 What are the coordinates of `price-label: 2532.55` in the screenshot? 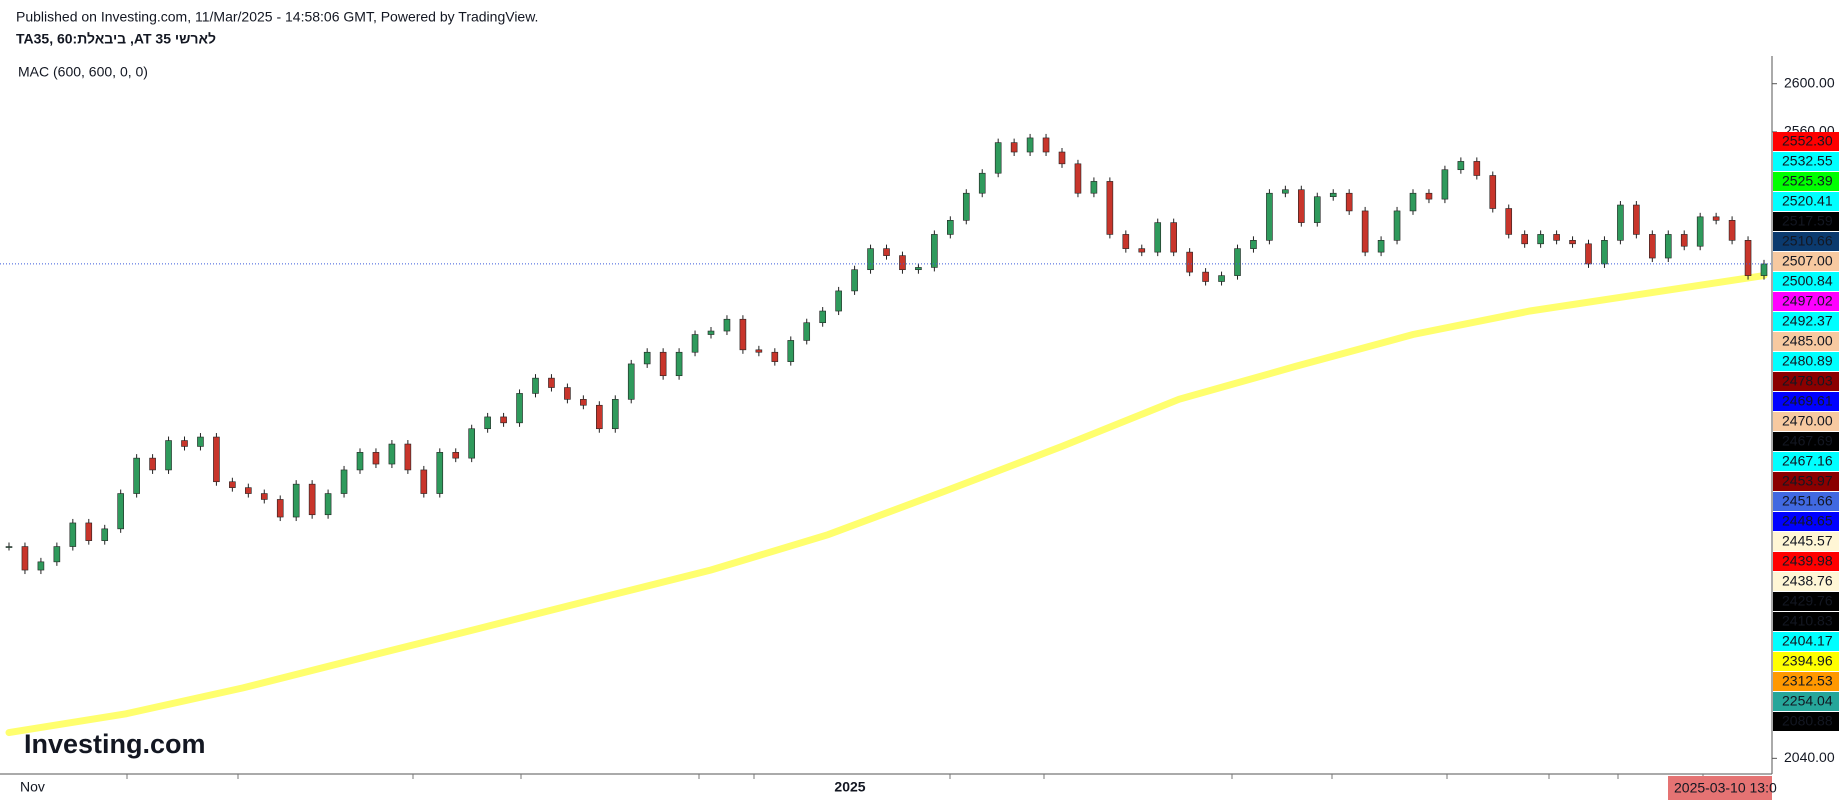 It's located at (1807, 161).